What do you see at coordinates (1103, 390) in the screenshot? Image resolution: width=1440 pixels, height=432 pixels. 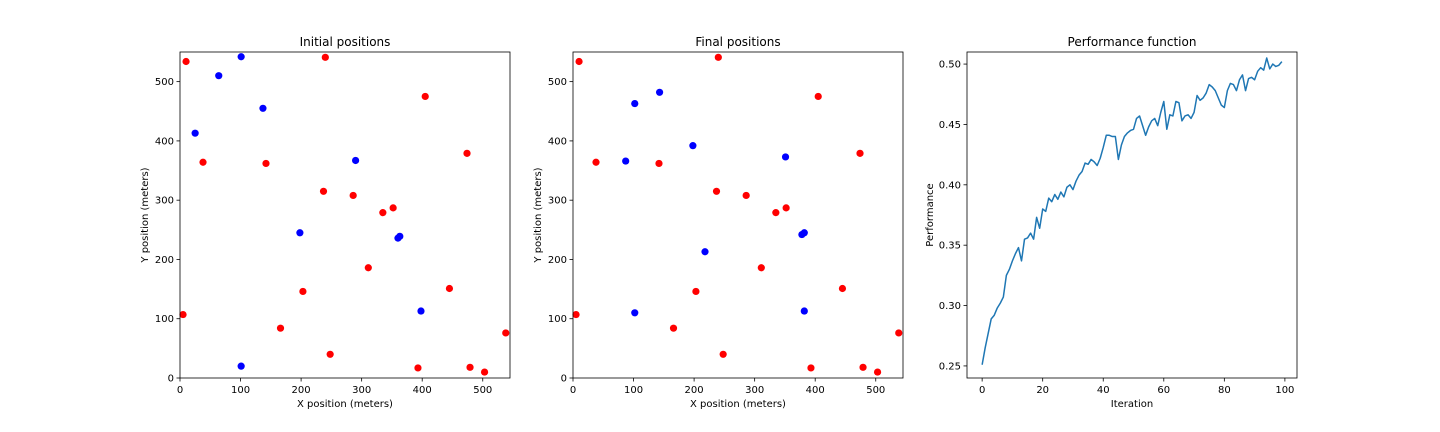 I see `x-tick-label: 40` at bounding box center [1103, 390].